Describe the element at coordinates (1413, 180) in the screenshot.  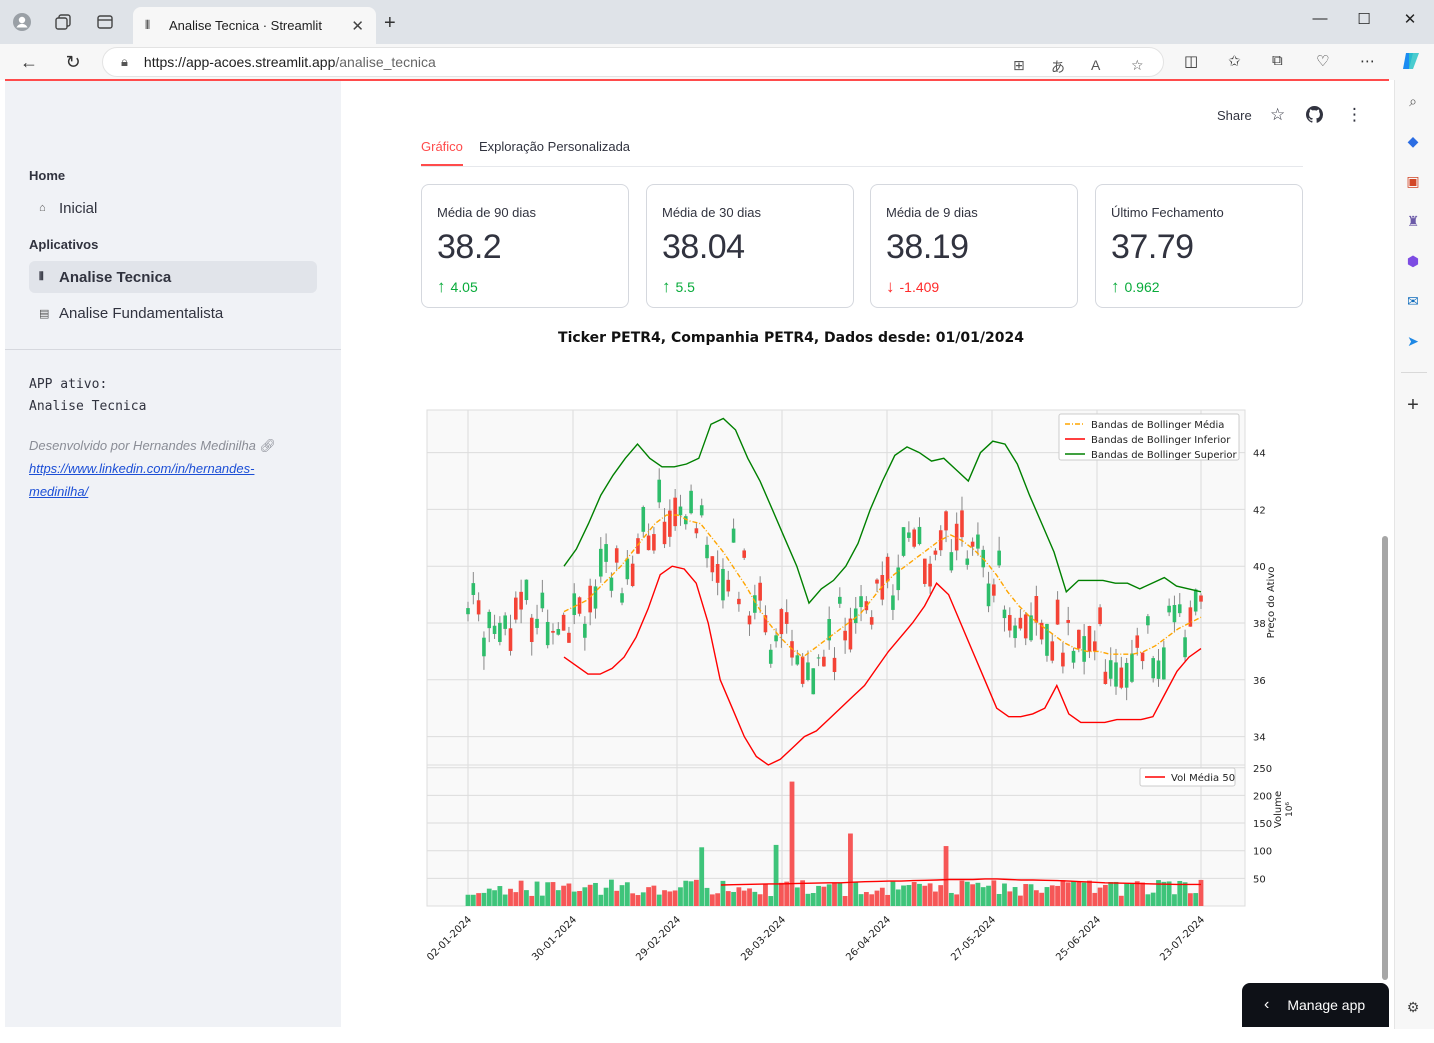
I see `tools-icon: ▣` at that location.